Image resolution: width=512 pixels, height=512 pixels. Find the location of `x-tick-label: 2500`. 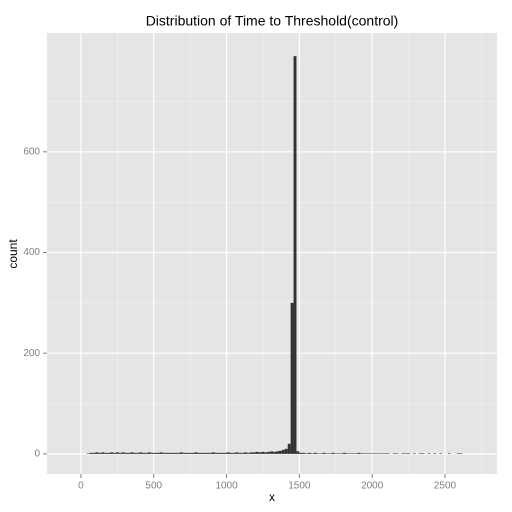

x-tick-label: 2500 is located at coordinates (445, 486).